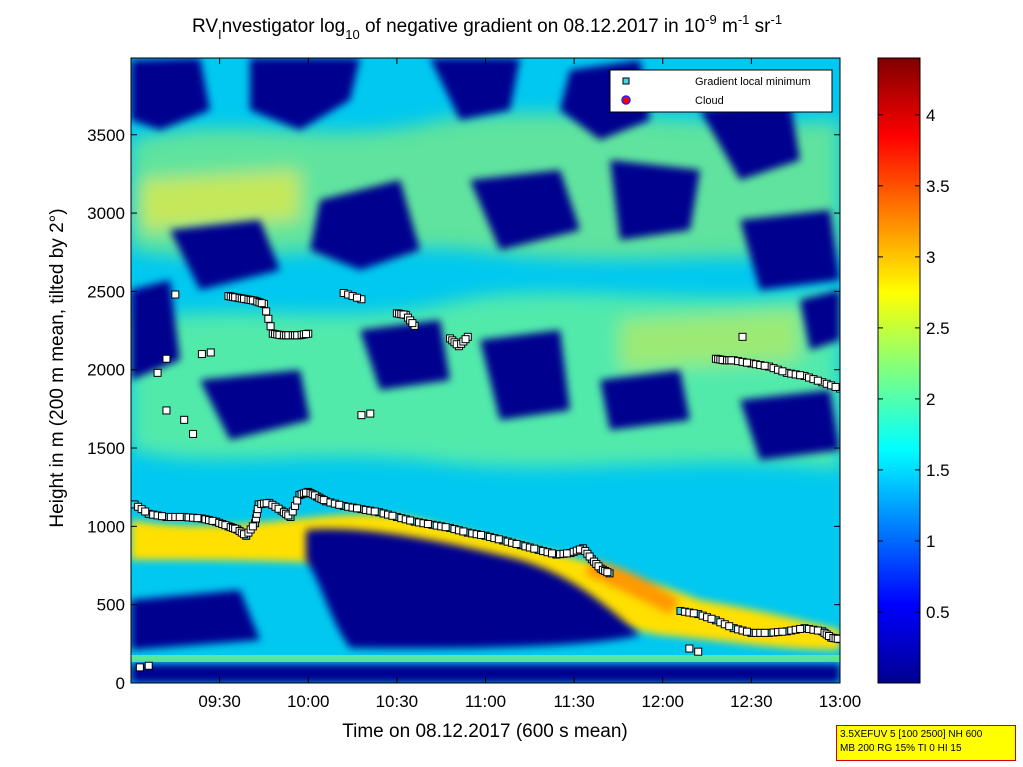  Describe the element at coordinates (485, 701) in the screenshot. I see `x-tick-label: 11:00` at that location.